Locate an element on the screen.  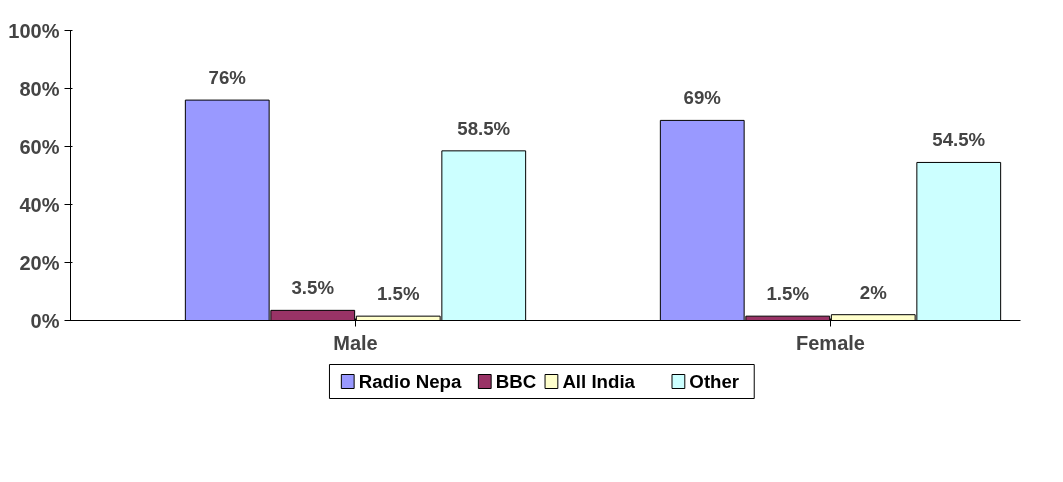
data-label: 76% is located at coordinates (227, 78).